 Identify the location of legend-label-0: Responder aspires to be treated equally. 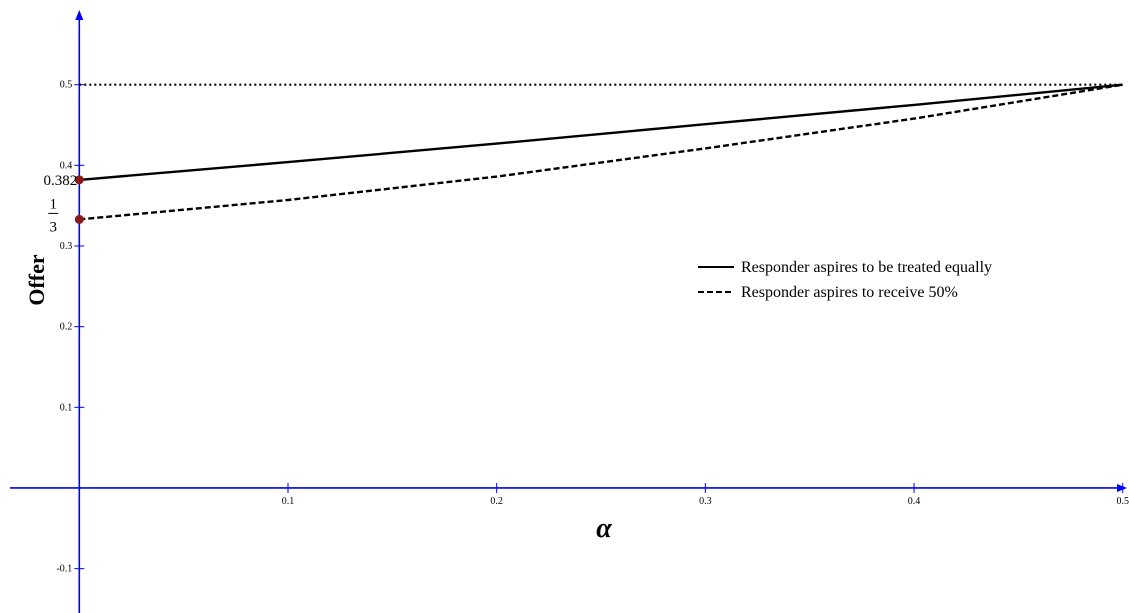
(866, 267).